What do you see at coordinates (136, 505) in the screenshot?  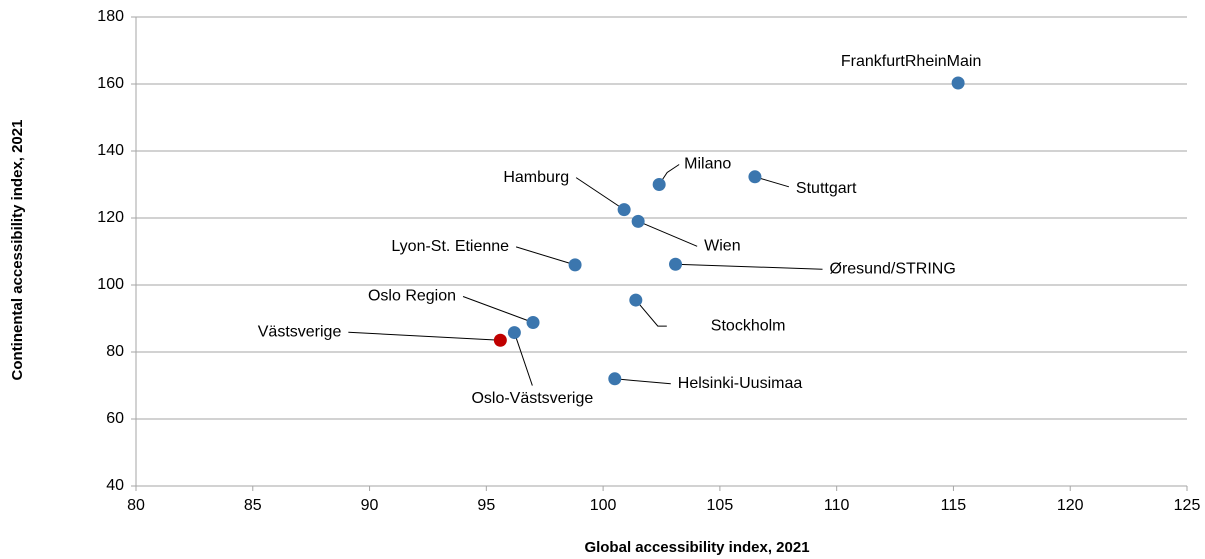 I see `x-tick-label: 80` at bounding box center [136, 505].